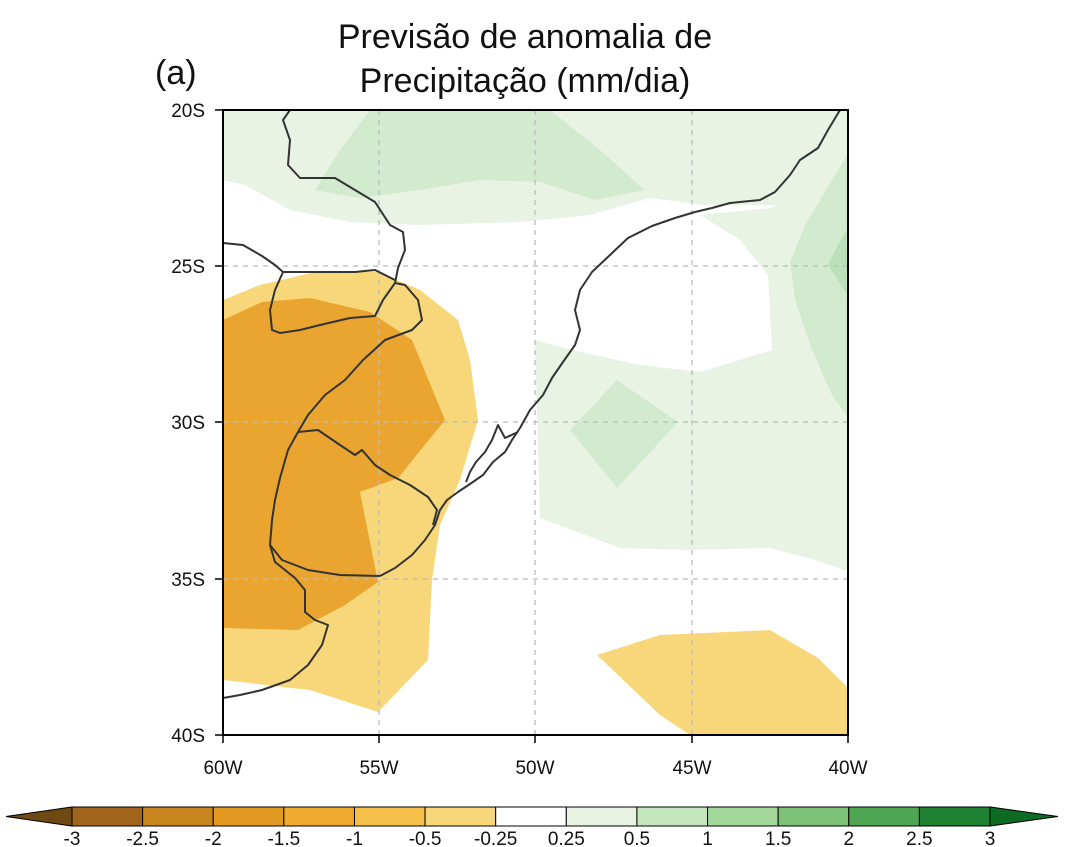  Describe the element at coordinates (283, 838) in the screenshot. I see `colorbar-label: -1.5` at that location.